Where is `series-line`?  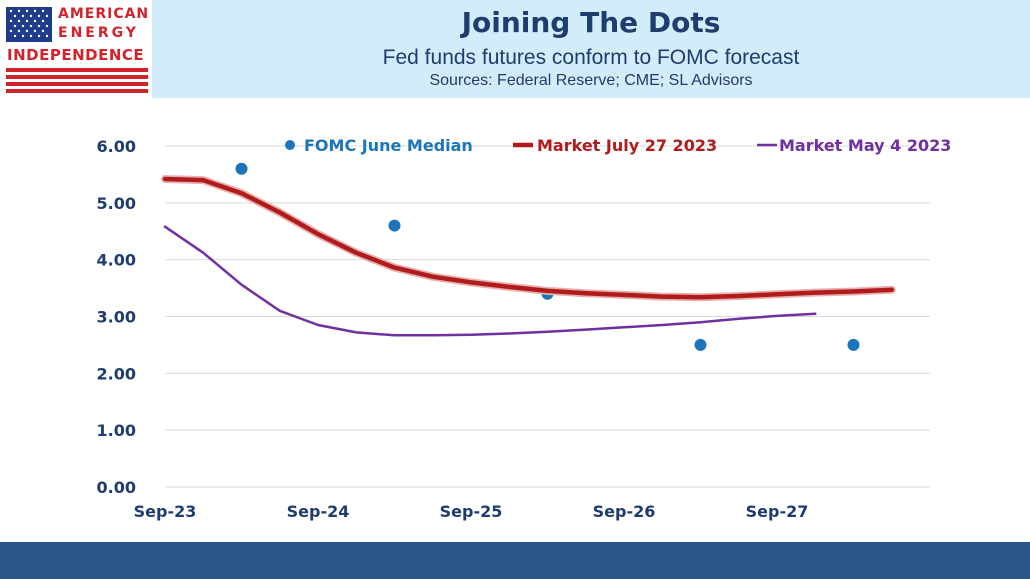 series-line is located at coordinates (490, 281).